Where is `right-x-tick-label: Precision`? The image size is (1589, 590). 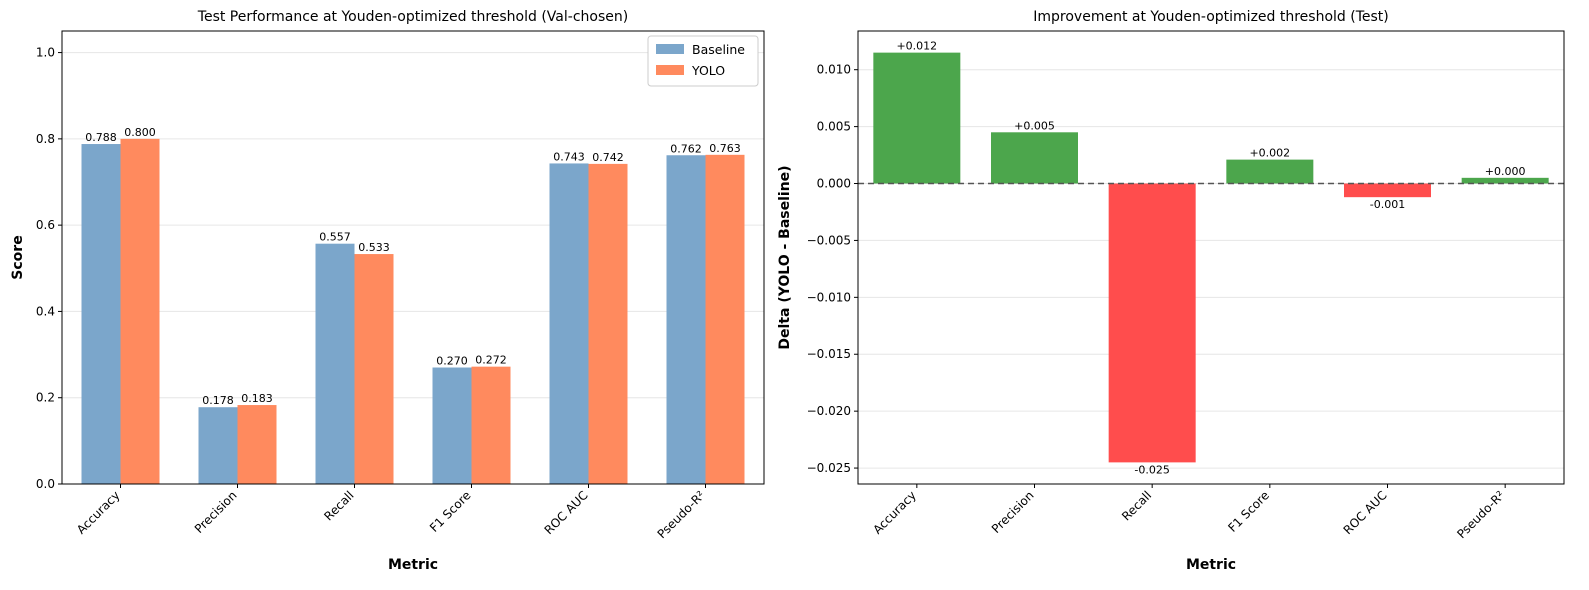
right-x-tick-label: Precision is located at coordinates (1013, 512).